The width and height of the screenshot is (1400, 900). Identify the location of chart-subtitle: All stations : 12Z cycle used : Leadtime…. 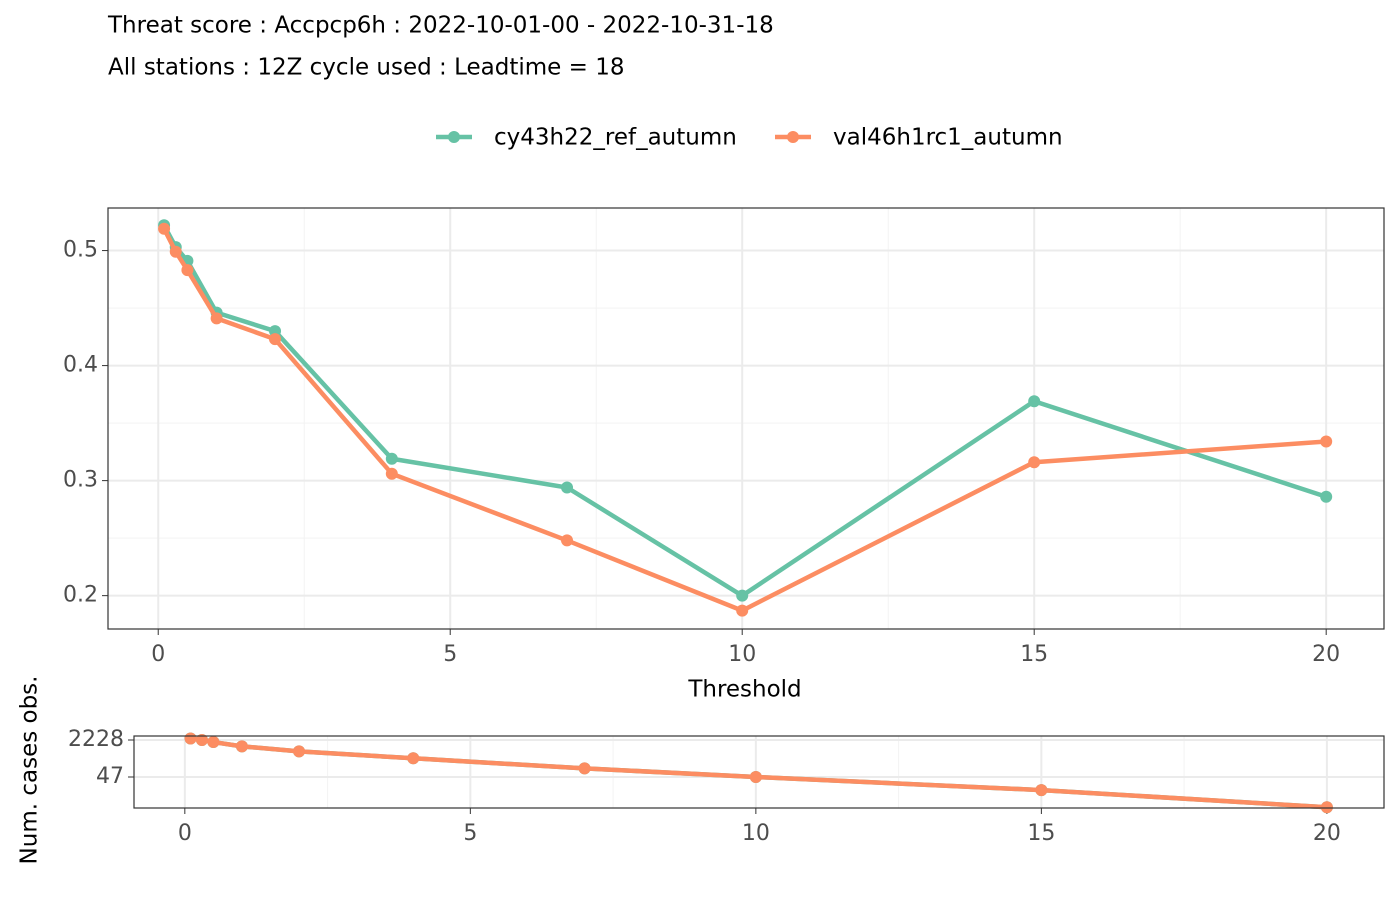
(366, 68).